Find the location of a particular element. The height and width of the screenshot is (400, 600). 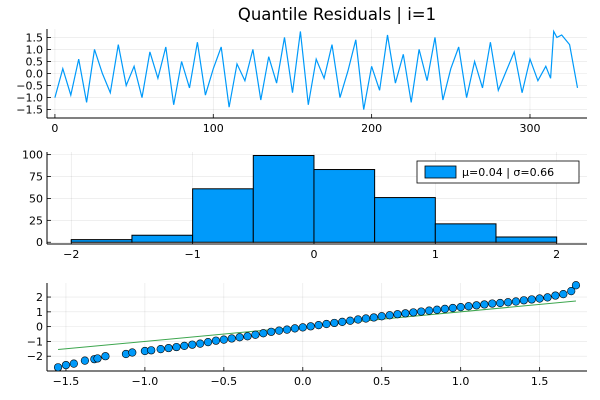

x-tick-label: 2 is located at coordinates (556, 254).